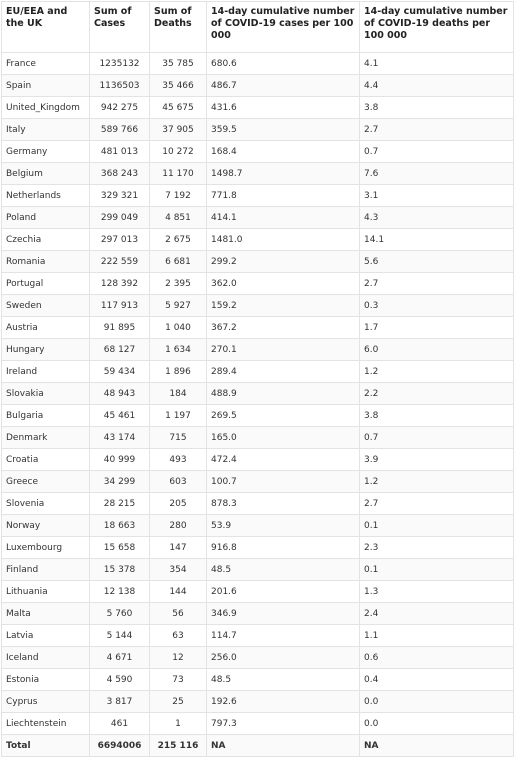 The width and height of the screenshot is (518, 757). Describe the element at coordinates (436, 305) in the screenshot. I see `value-cell: 0.3` at that location.